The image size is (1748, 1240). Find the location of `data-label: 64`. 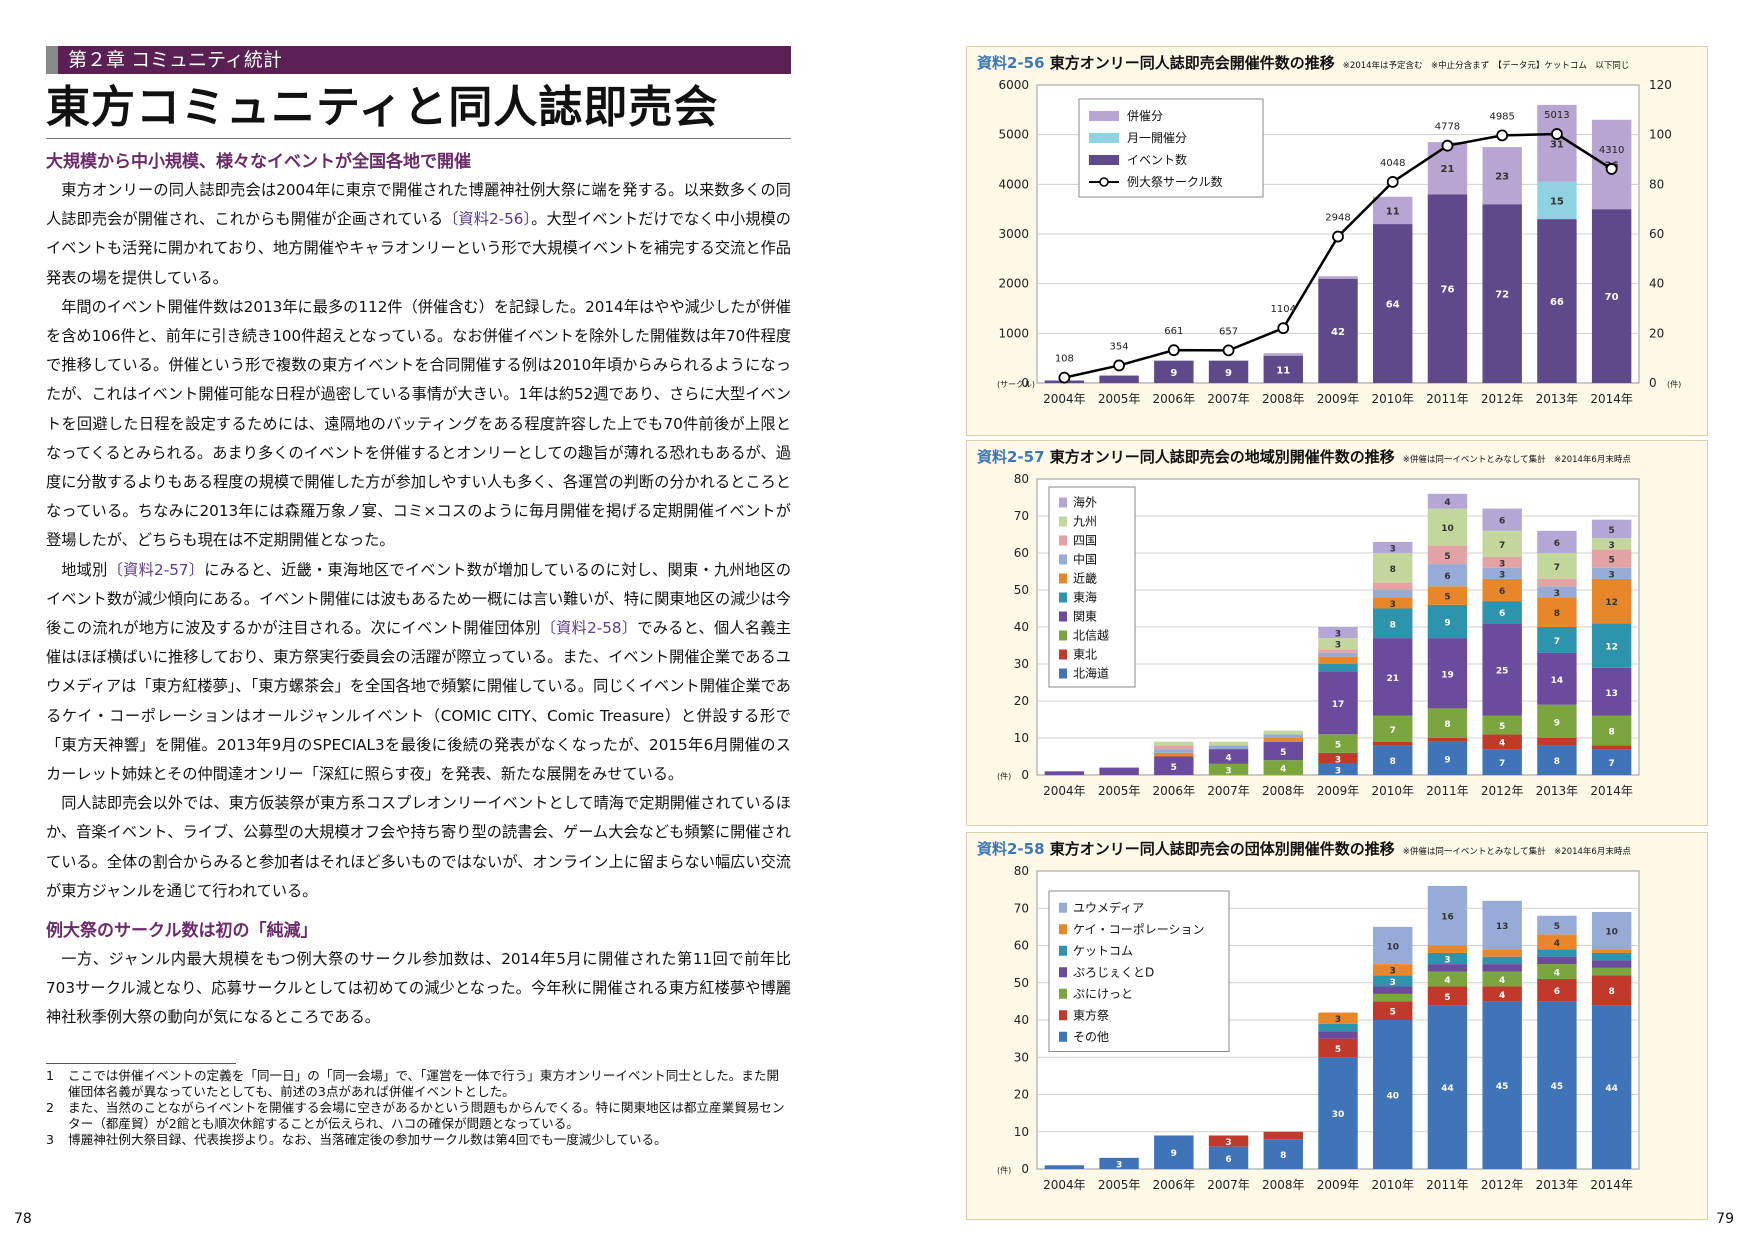

data-label: 64 is located at coordinates (1393, 305).